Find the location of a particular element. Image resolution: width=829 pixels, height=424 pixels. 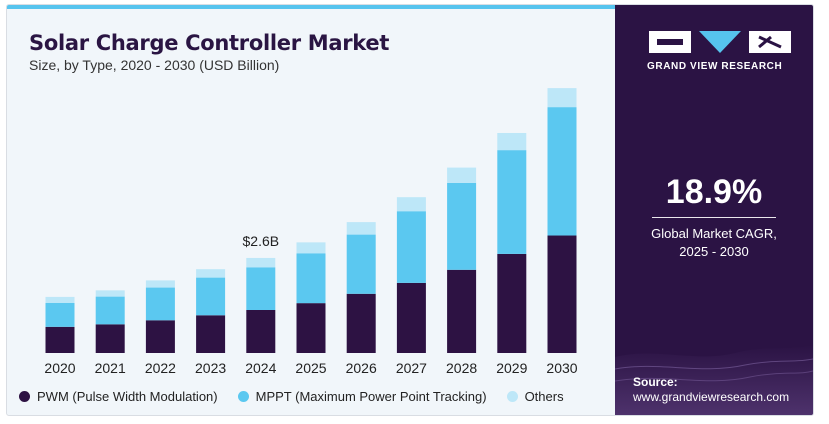

x-tick-label-2030: 2030 is located at coordinates (561, 368).